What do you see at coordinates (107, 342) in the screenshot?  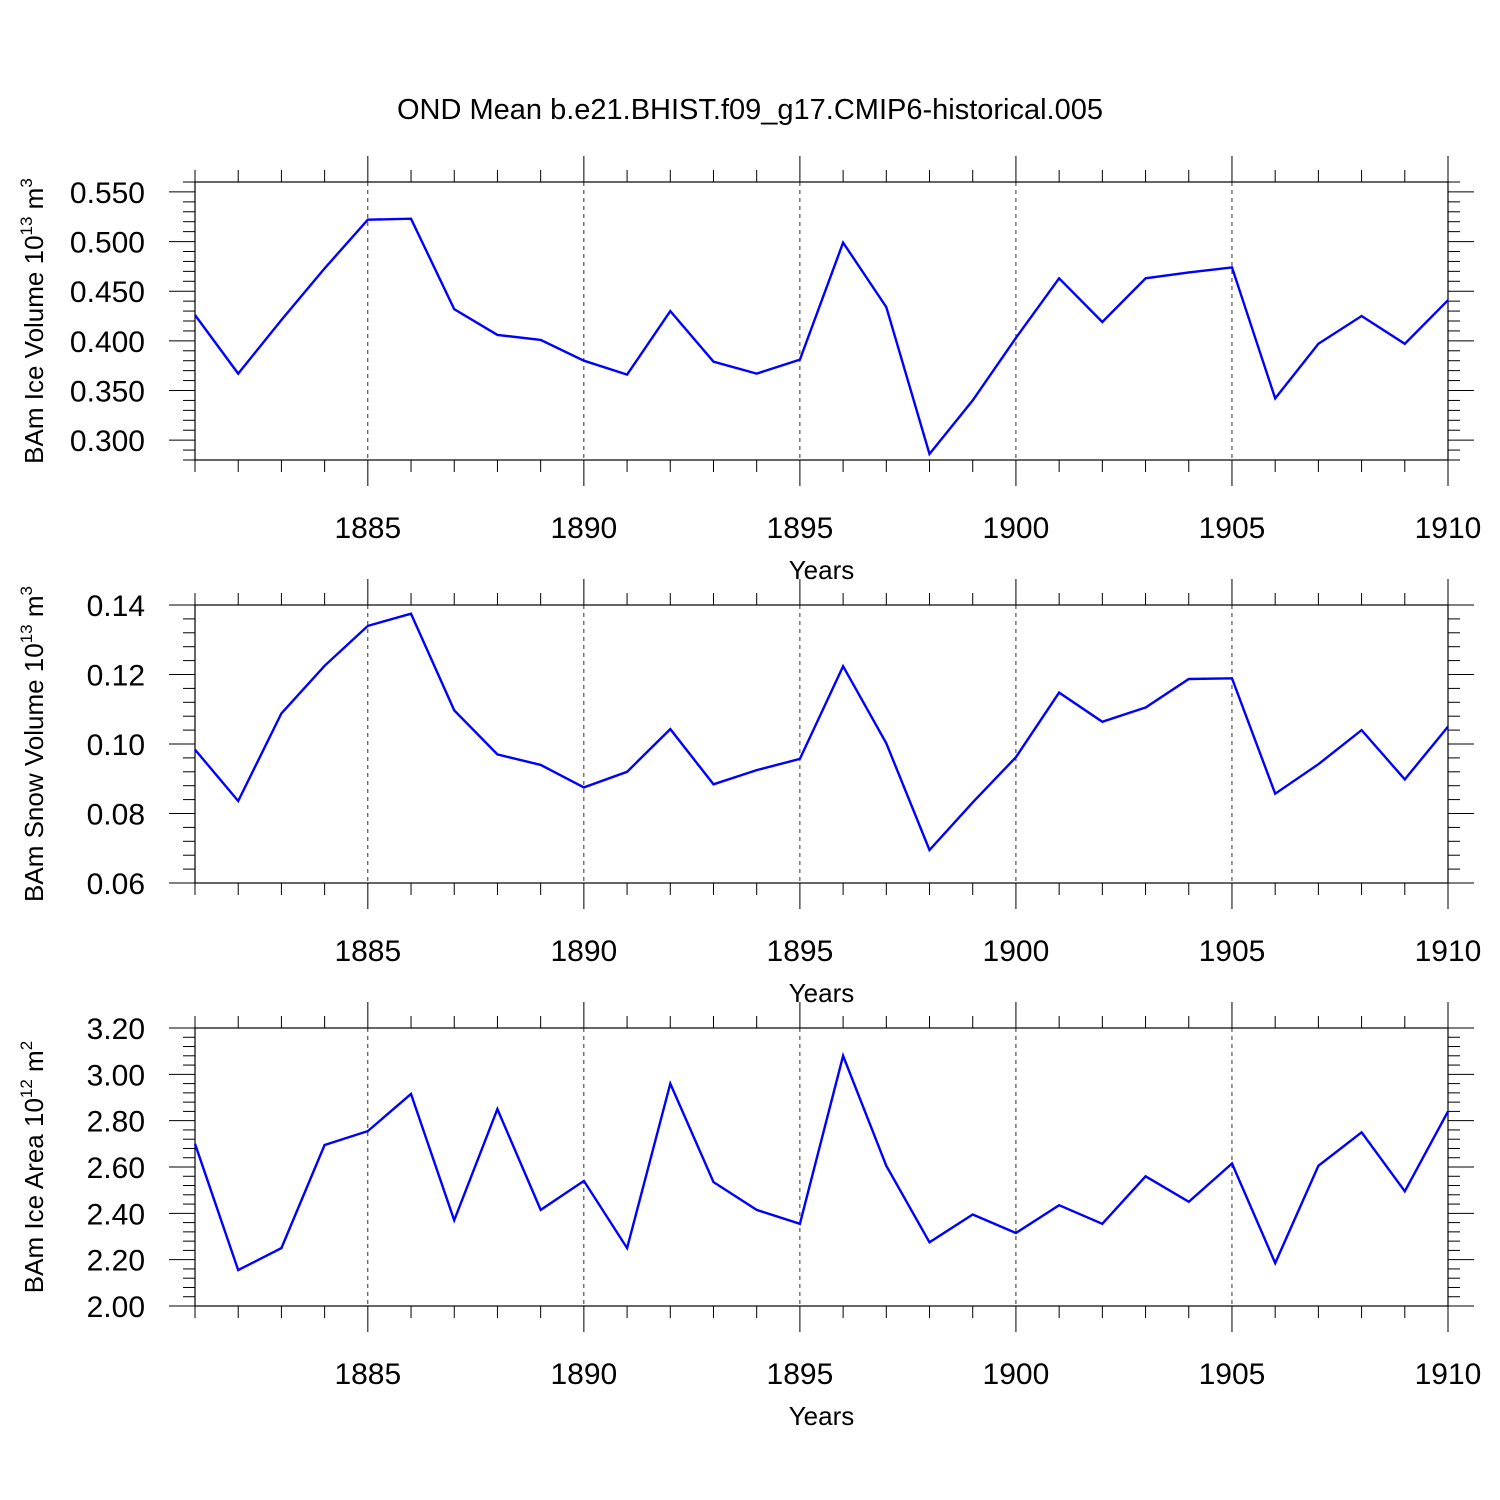 I see `y-tick-label: 0.400` at bounding box center [107, 342].